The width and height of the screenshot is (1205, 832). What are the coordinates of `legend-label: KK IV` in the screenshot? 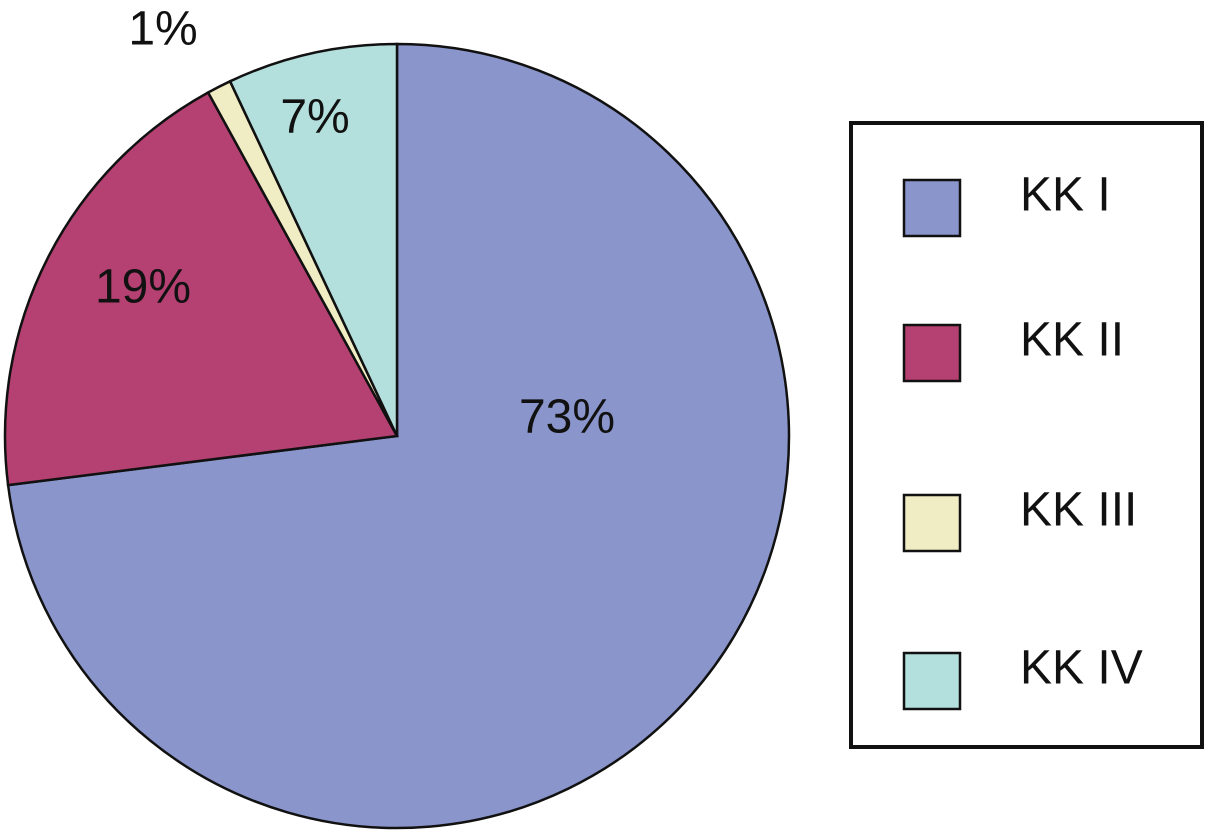 It's located at (1081, 668).